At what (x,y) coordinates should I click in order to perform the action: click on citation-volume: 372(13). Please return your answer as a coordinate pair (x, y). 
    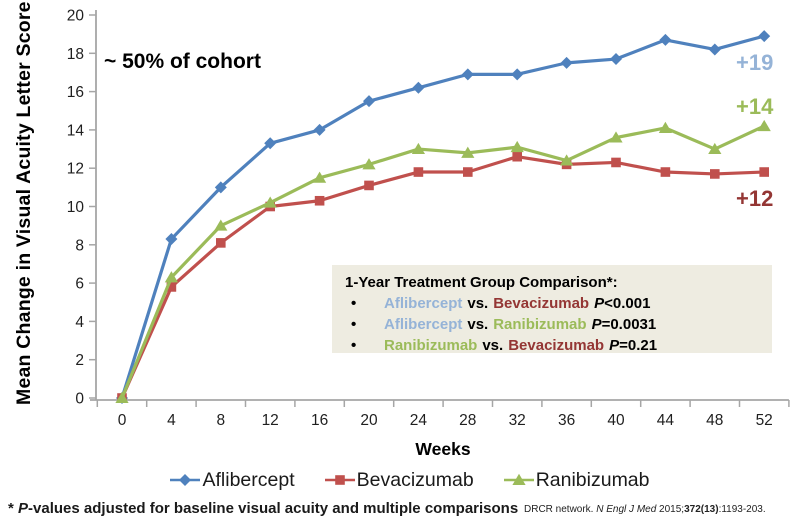
    Looking at the image, I should click on (701, 509).